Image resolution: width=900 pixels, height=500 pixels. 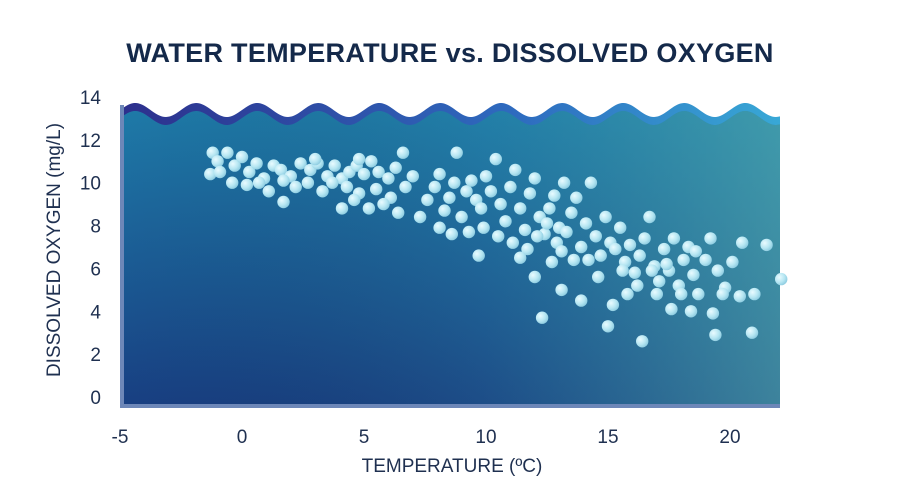 I want to click on y-tick-label: 8, so click(x=95, y=227).